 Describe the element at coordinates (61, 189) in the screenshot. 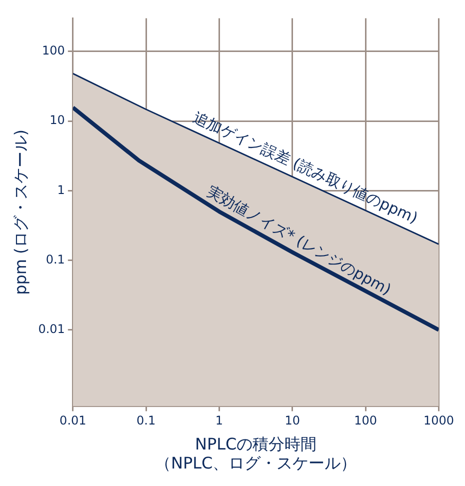

I see `y-tick-label: 1` at that location.